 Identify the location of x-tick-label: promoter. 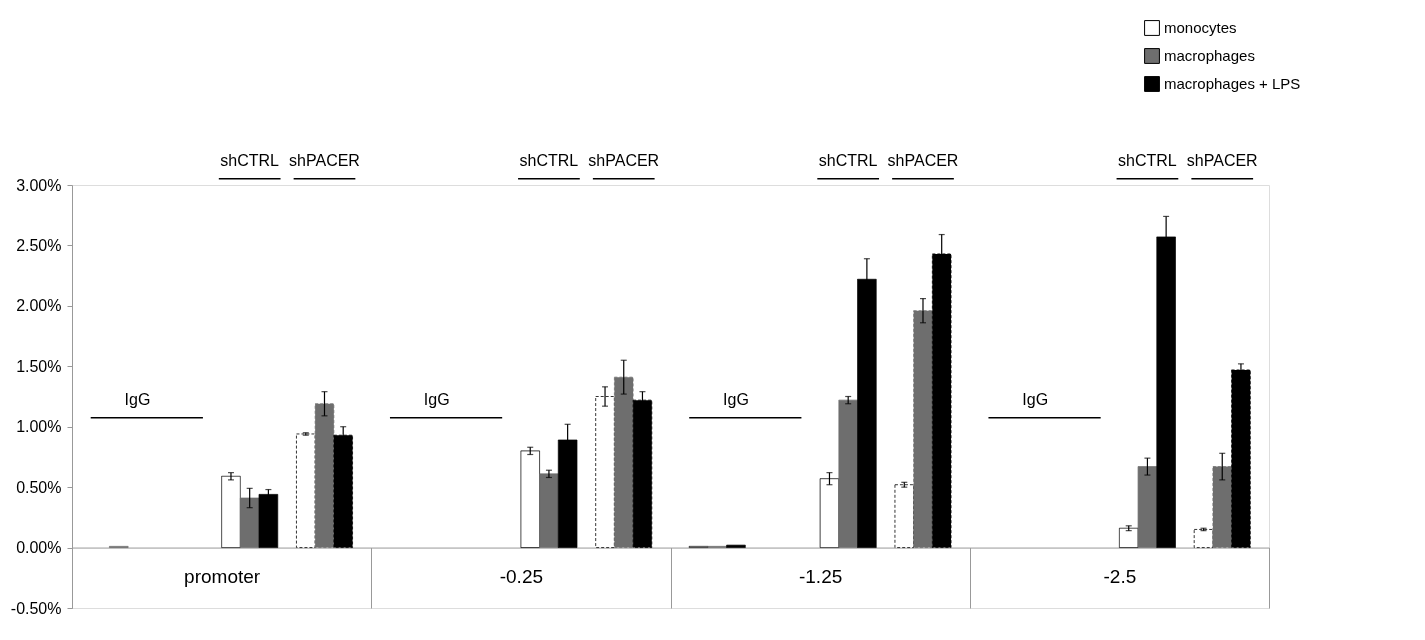
(222, 577).